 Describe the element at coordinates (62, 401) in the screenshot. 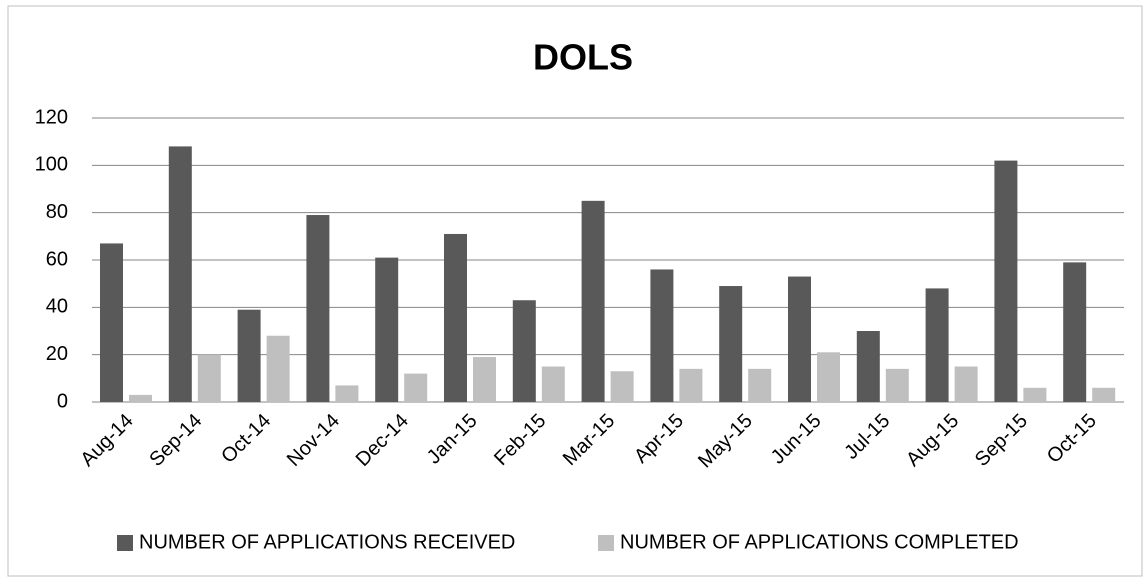

I see `y-tick-label: 0` at that location.